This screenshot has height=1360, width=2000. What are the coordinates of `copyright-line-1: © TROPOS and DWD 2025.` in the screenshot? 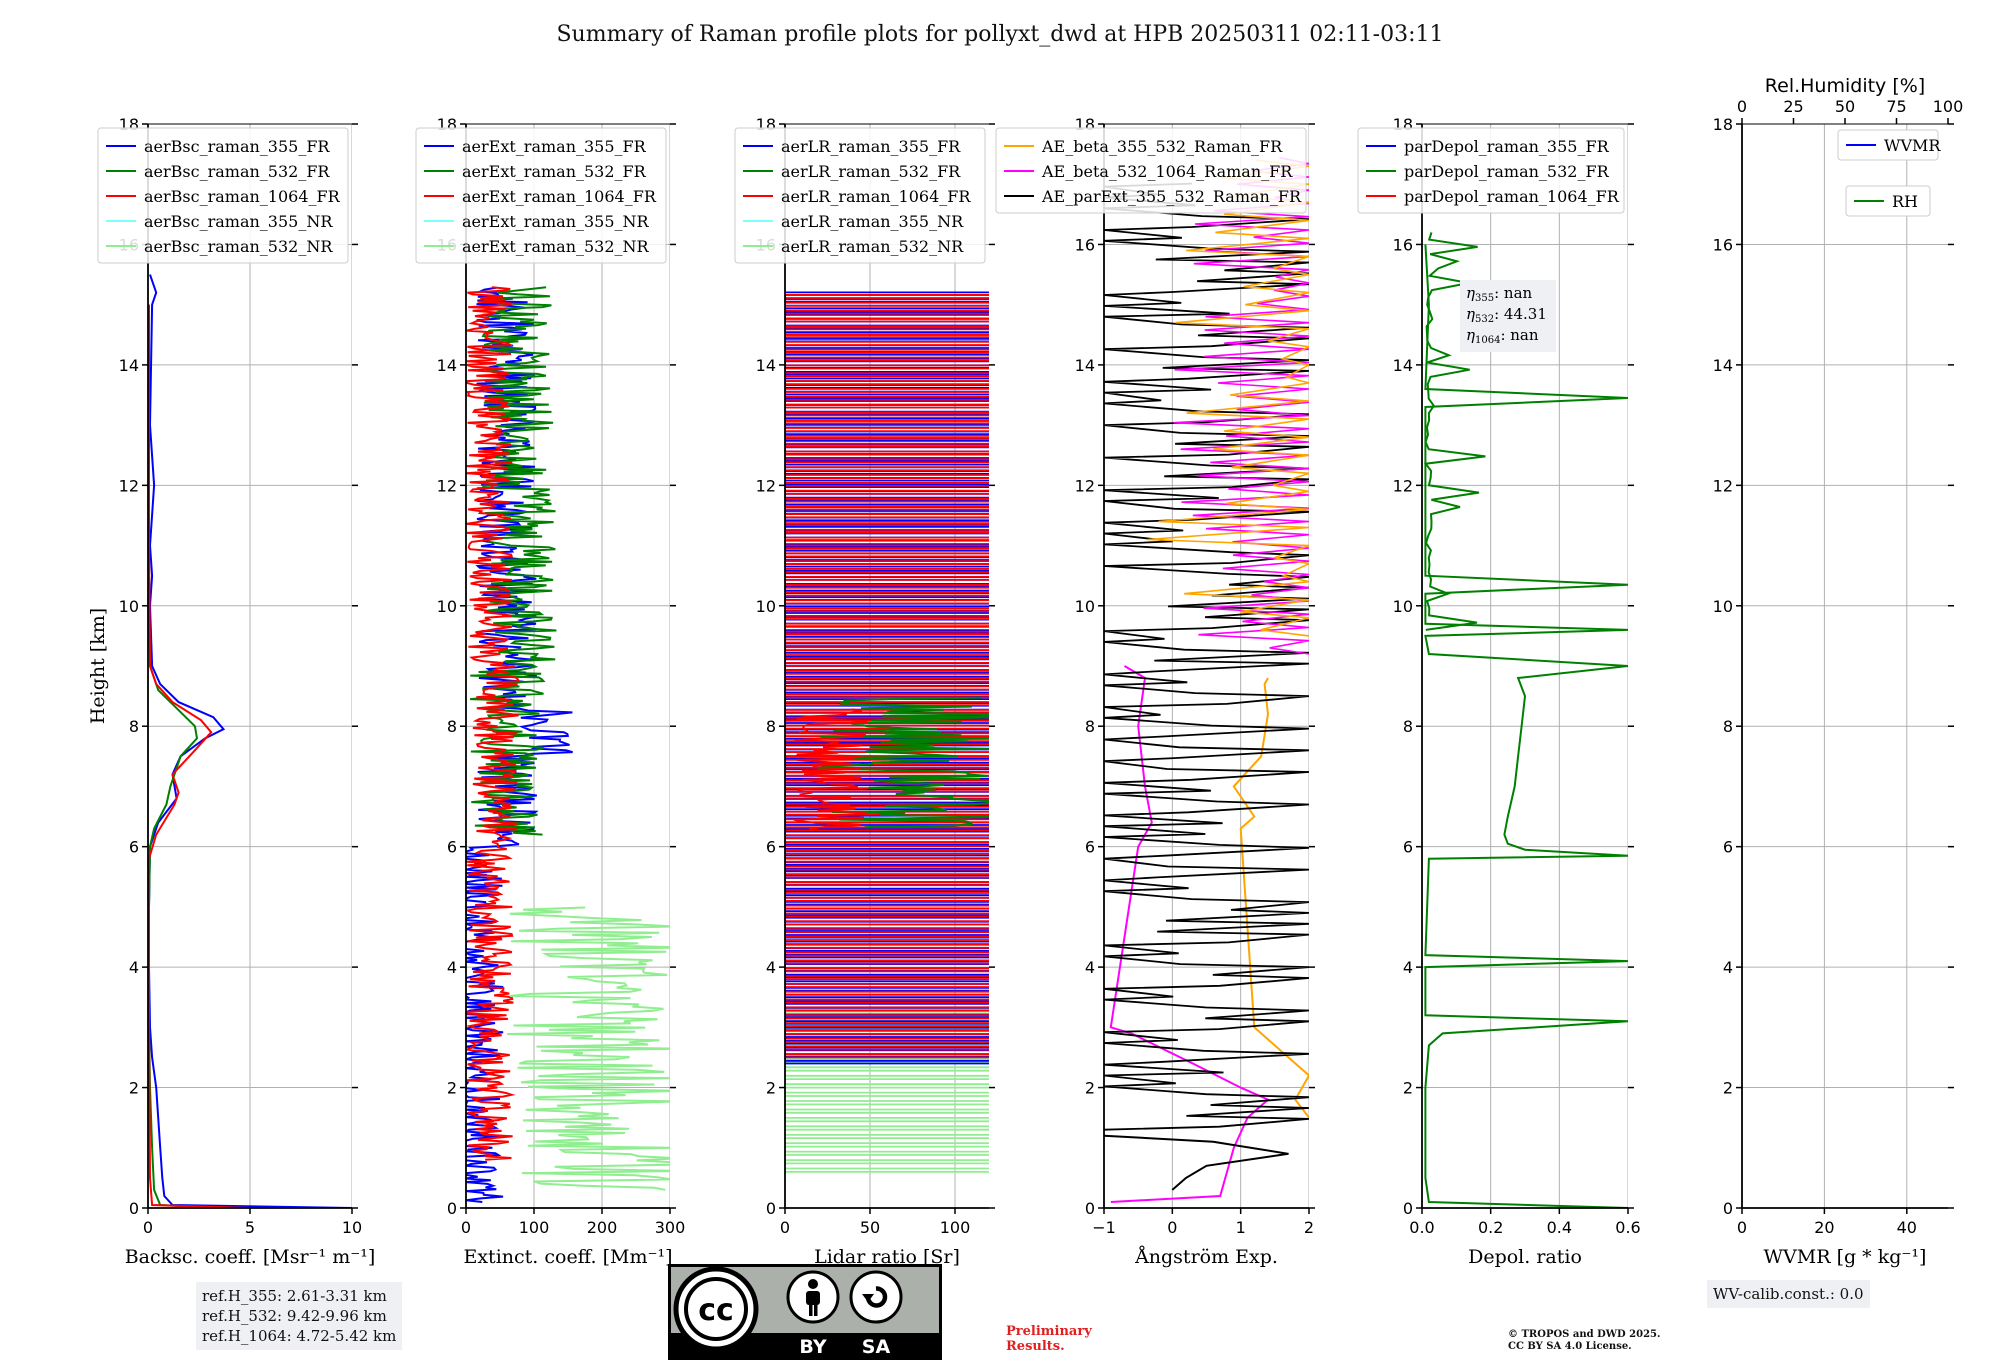 It's located at (1584, 1334).